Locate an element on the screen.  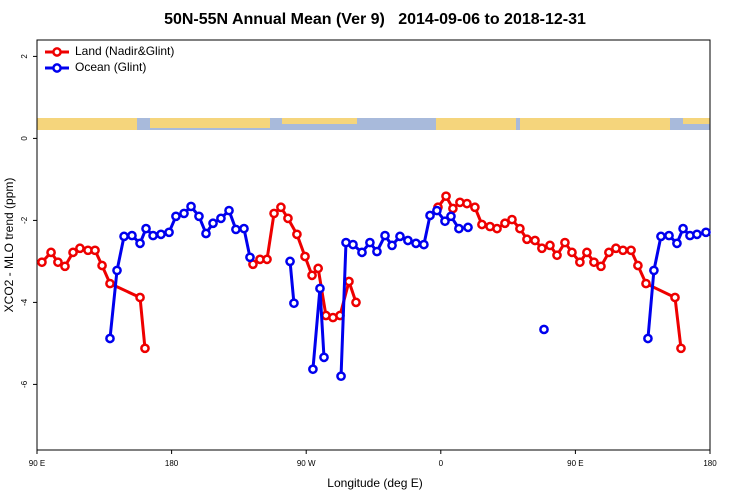
legend-marker is located at coordinates (57, 68).